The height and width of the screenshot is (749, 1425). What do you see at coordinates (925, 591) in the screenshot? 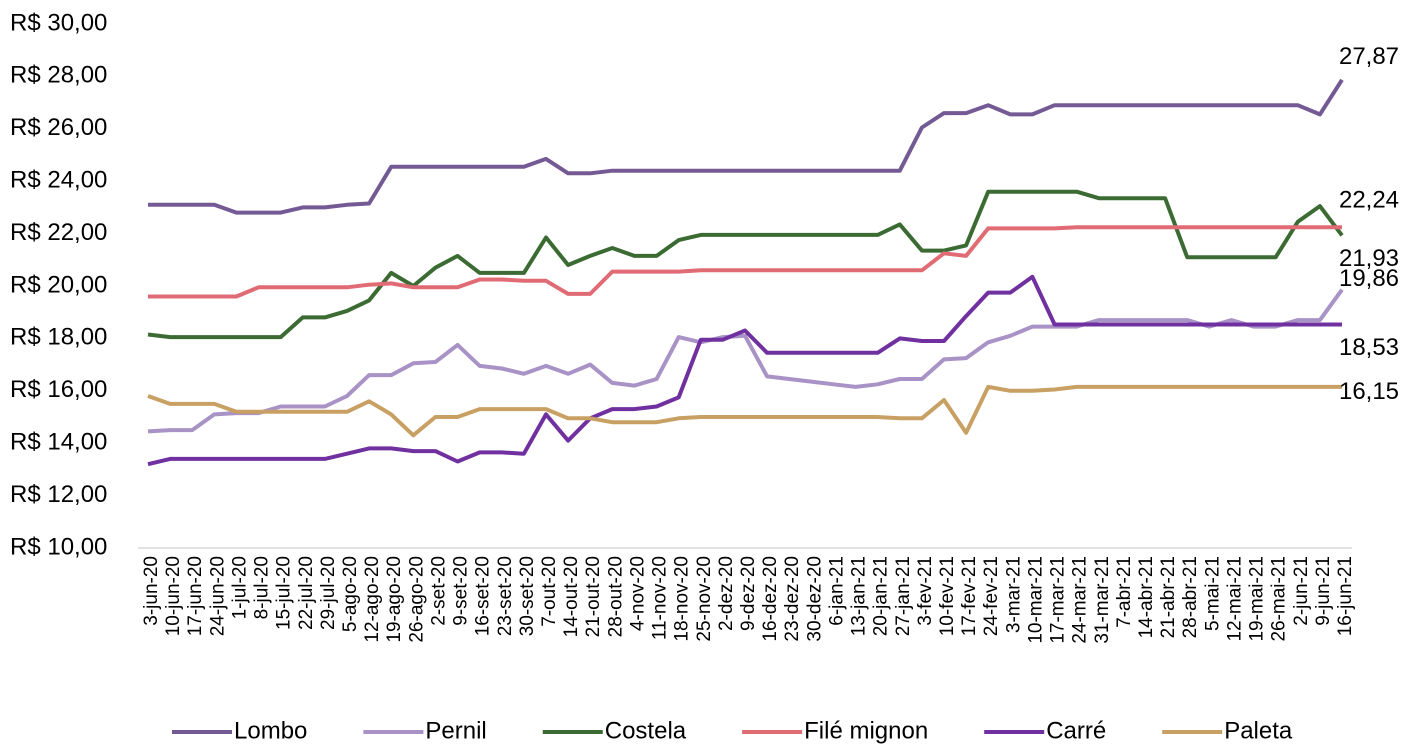
I see `x-tick-label: 3-fev-21` at bounding box center [925, 591].